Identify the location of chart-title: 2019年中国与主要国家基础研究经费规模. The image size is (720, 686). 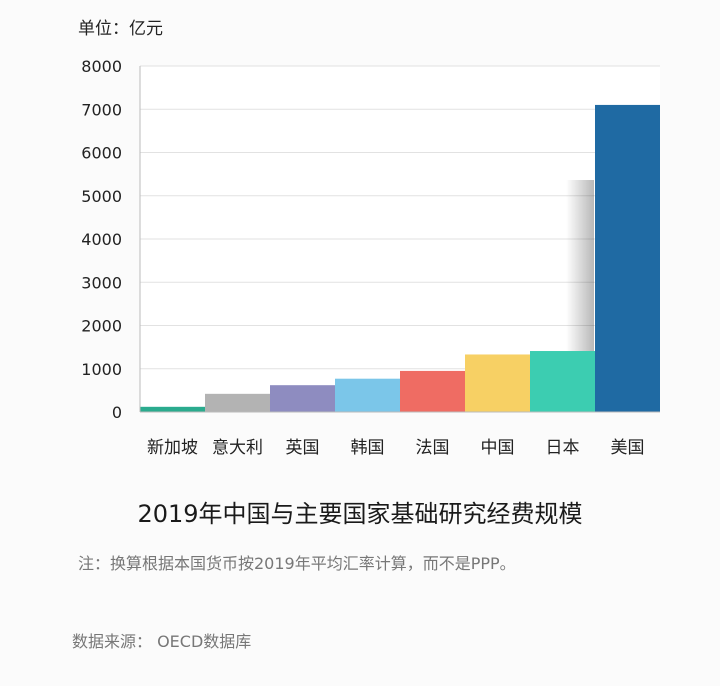
(360, 514).